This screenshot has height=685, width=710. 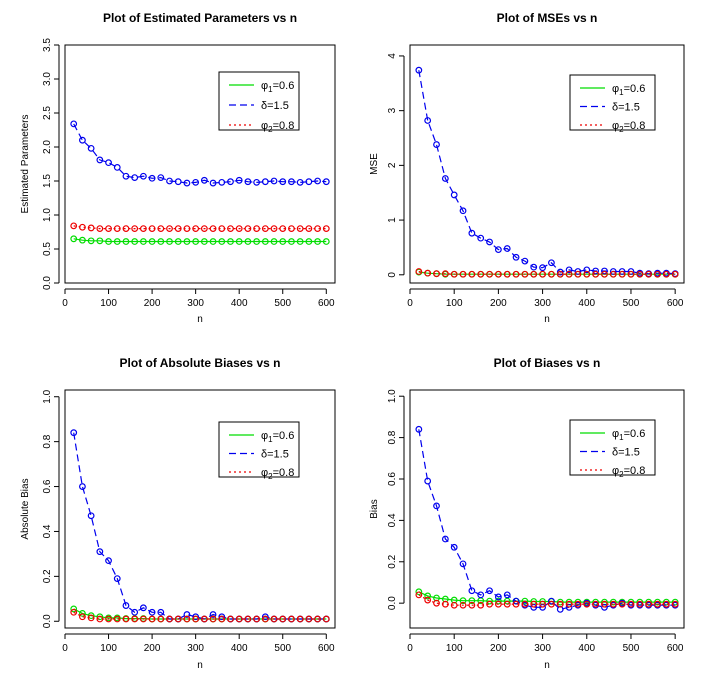 I want to click on legend-symbol: δ, so click(x=264, y=455).